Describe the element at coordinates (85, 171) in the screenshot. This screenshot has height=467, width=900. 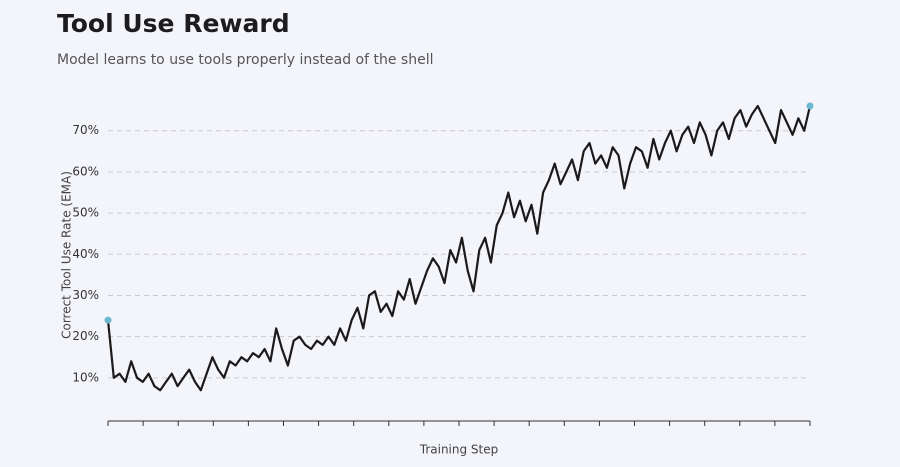
I see `y-tick-label: 60%` at that location.